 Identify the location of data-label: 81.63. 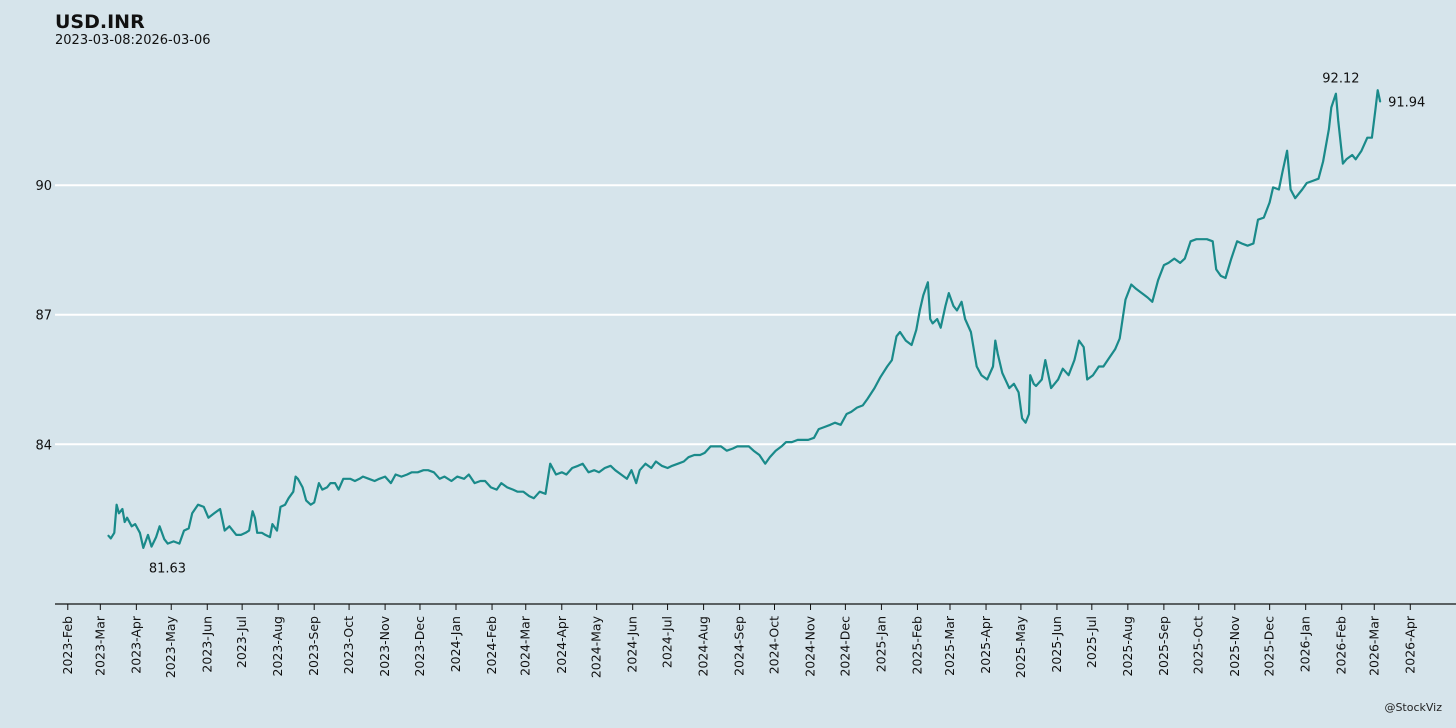
(167, 569).